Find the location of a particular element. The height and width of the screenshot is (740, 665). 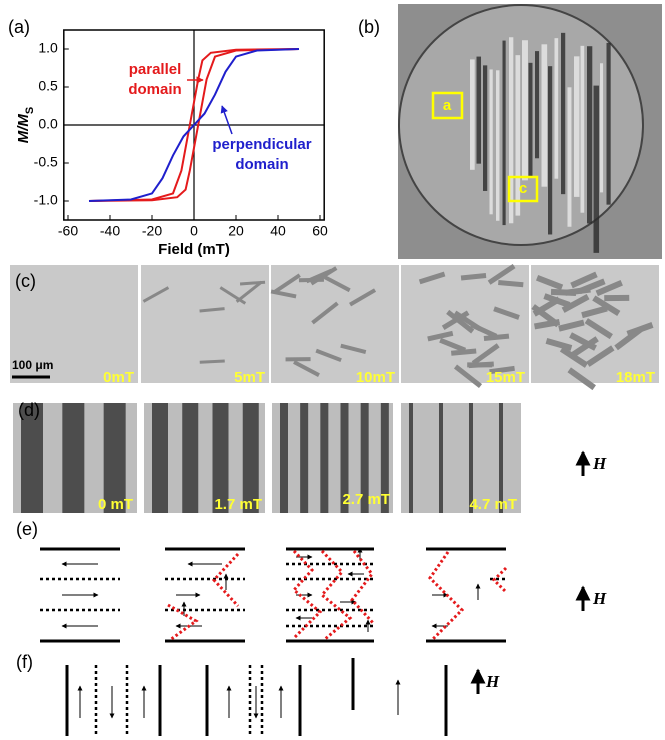

x-tick-label: -60 is located at coordinates (68, 231).